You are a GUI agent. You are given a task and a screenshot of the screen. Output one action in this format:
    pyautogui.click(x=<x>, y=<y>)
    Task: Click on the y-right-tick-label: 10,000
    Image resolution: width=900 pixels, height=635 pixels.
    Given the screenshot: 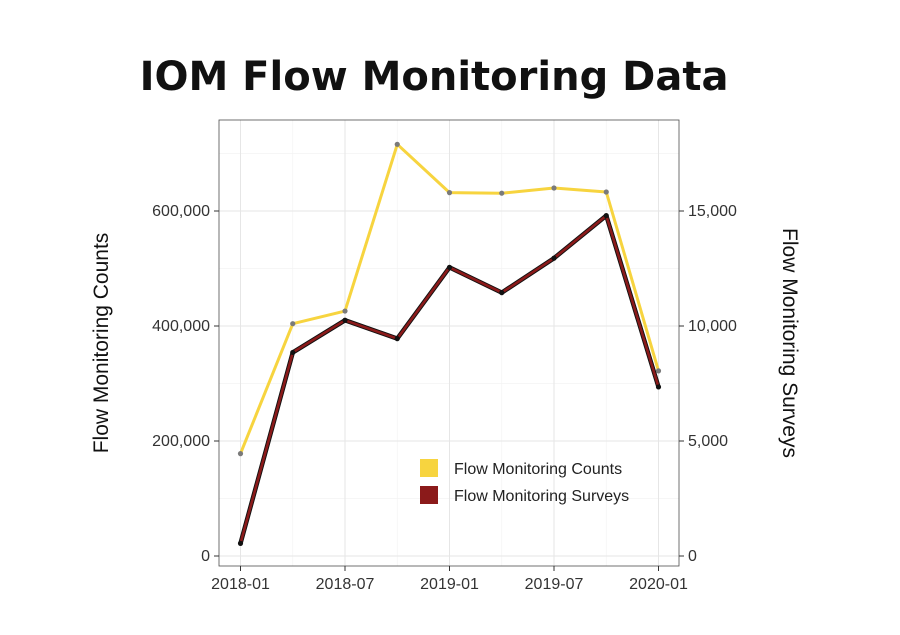 What is the action you would take?
    pyautogui.click(x=712, y=326)
    